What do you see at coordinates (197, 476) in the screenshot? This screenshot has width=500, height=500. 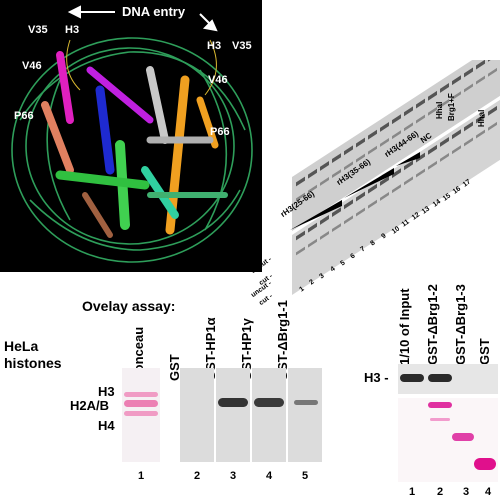 I see `overlay-lane-number-2: 2` at bounding box center [197, 476].